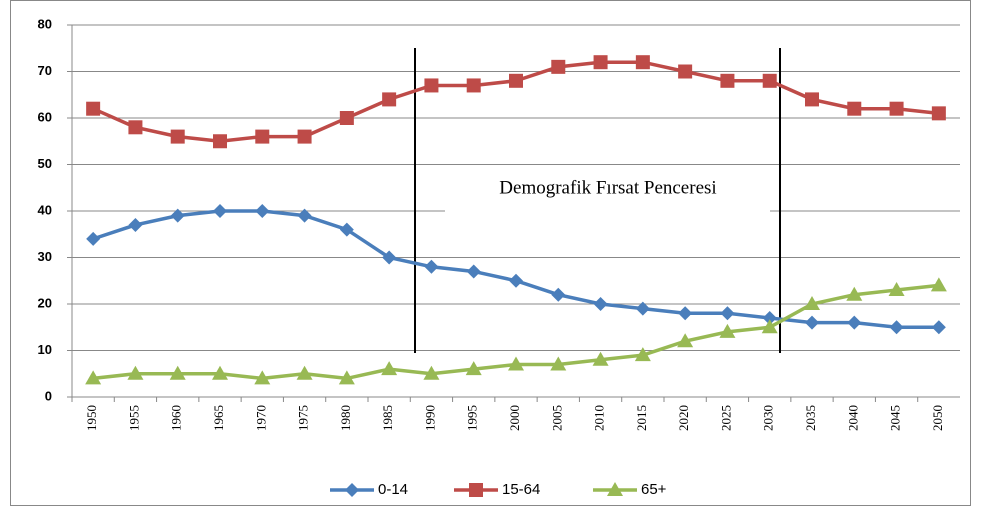  Describe the element at coordinates (45, 23) in the screenshot. I see `y-tick-label: 80` at that location.